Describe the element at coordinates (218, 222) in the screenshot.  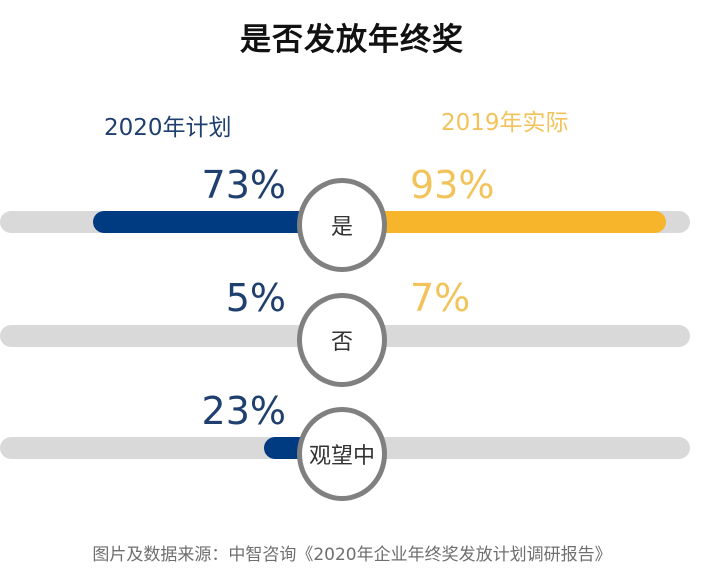
I see `plan-bar` at that location.